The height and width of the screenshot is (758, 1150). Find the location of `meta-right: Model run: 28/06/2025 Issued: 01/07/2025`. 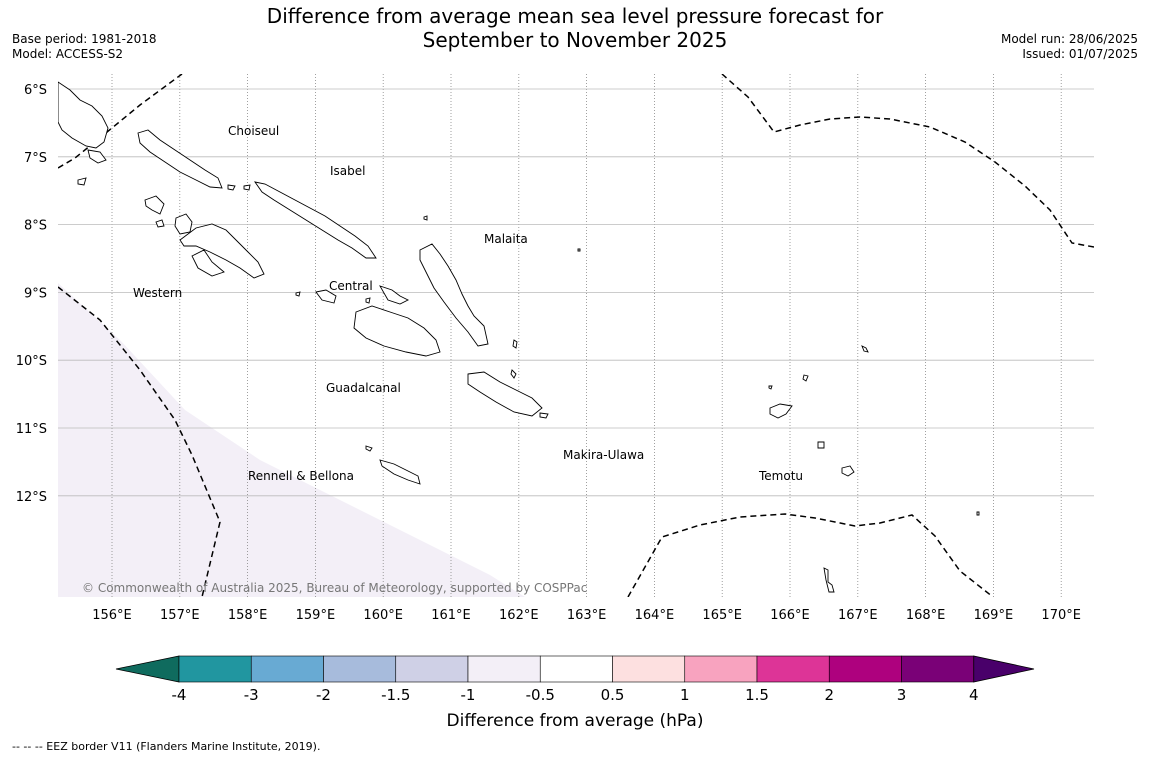

meta-right: Model run: 28/06/2025 Issued: 01/07/2025 is located at coordinates (1069, 47).